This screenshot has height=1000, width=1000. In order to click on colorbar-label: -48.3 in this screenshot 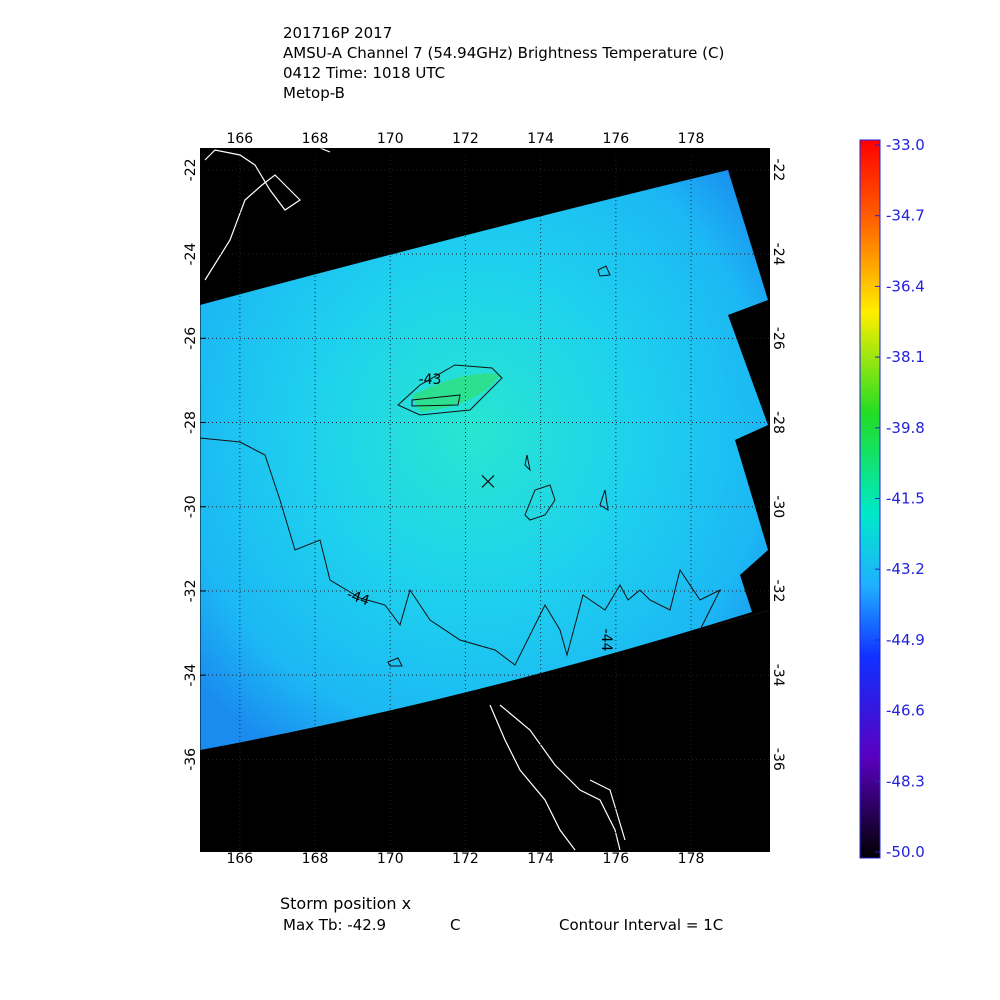, I will do `click(905, 781)`.